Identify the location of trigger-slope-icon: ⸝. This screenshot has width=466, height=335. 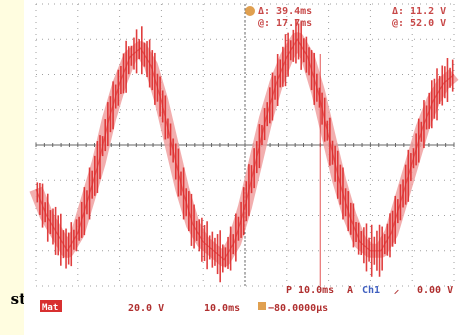
(396, 290).